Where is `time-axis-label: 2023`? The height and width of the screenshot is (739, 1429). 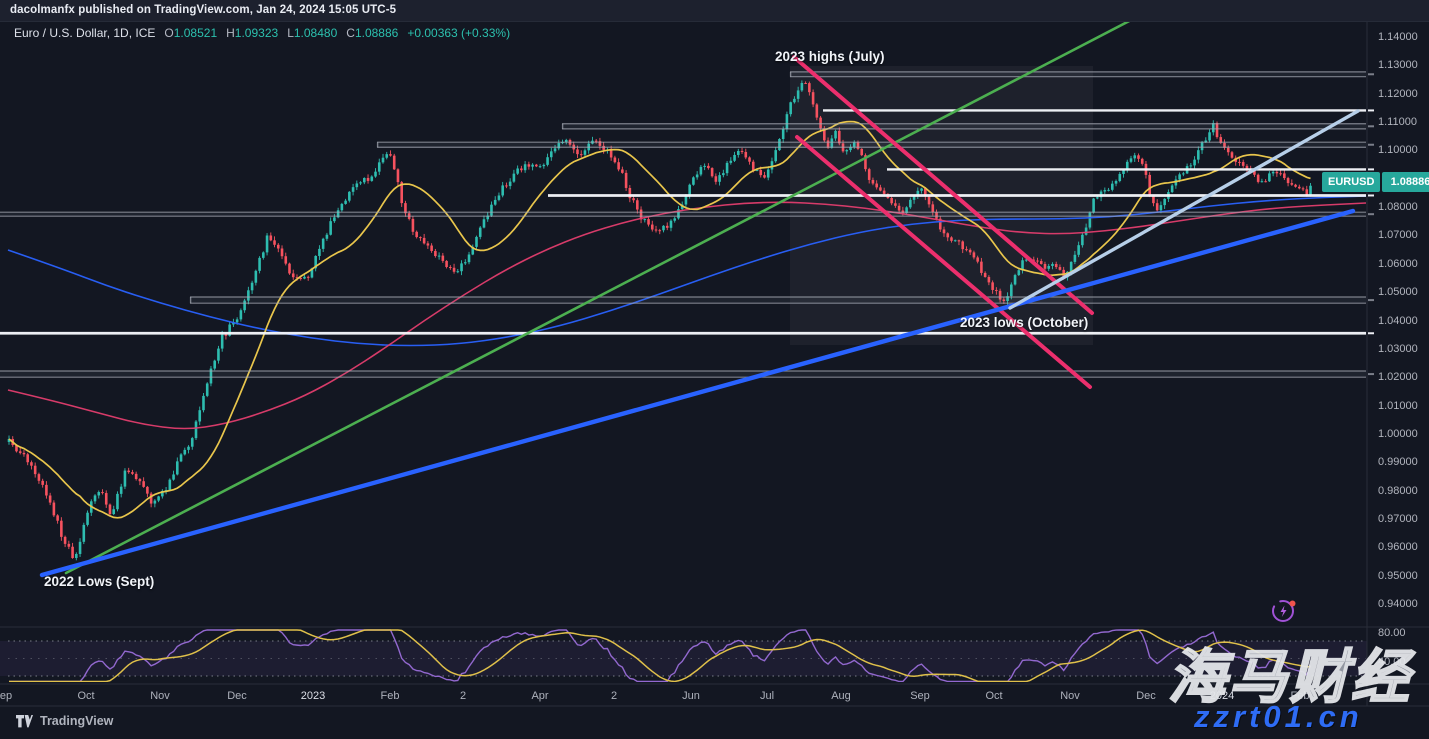
time-axis-label: 2023 is located at coordinates (313, 696).